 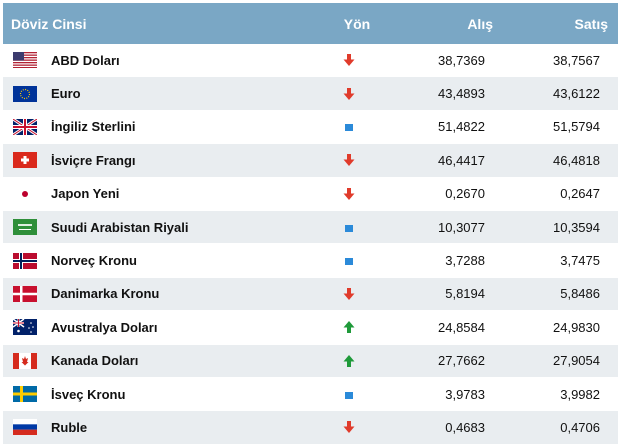 I want to click on sa-flag-icon, so click(x=25, y=227).